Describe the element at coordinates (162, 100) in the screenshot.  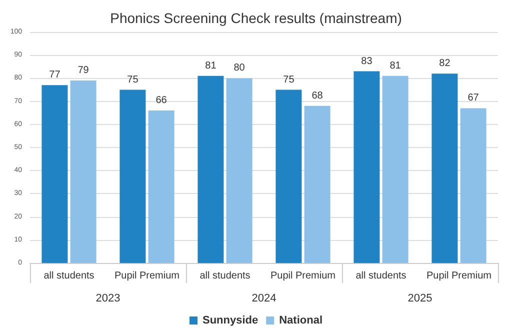
I see `data-label: 66` at that location.